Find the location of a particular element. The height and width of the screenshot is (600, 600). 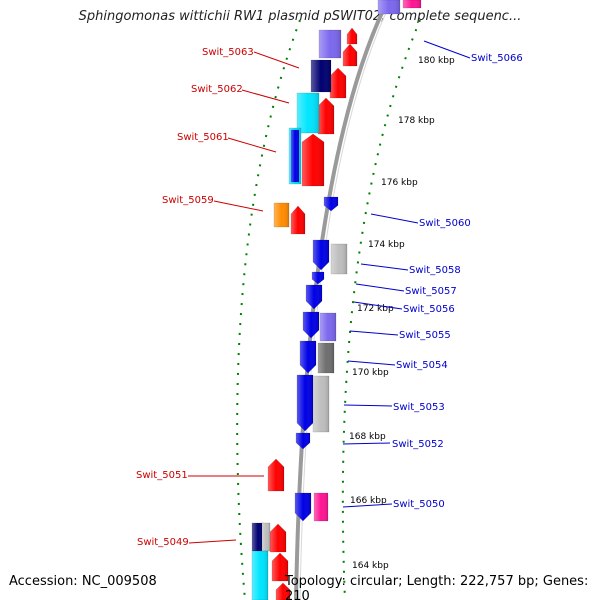

tick-label-176: 176 kbp is located at coordinates (399, 183).